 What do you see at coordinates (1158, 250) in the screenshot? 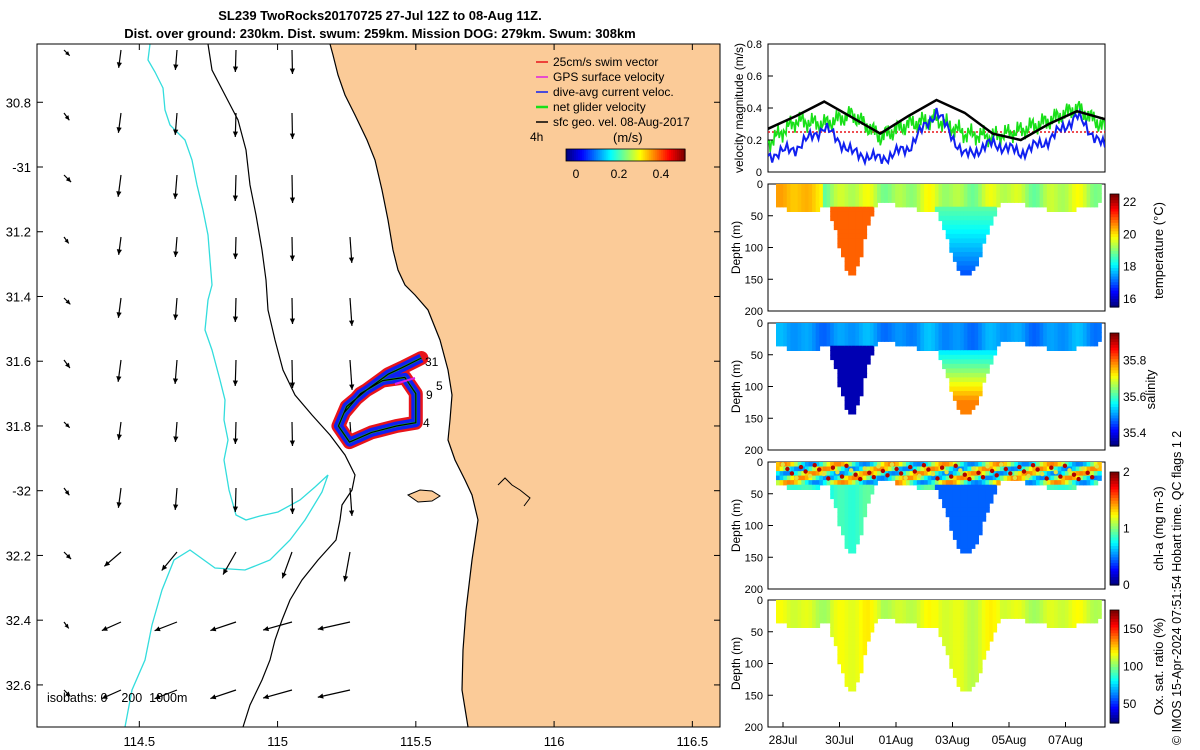
I see `colorbar-label: temperature (°C)` at bounding box center [1158, 250].